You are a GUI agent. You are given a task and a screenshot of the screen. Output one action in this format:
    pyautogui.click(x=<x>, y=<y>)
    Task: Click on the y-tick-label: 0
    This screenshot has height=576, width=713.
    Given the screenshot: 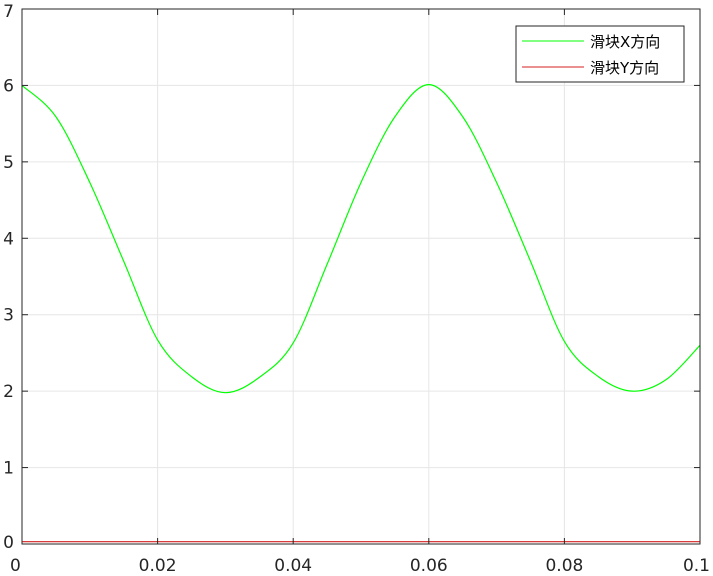 What is the action you would take?
    pyautogui.click(x=8, y=543)
    